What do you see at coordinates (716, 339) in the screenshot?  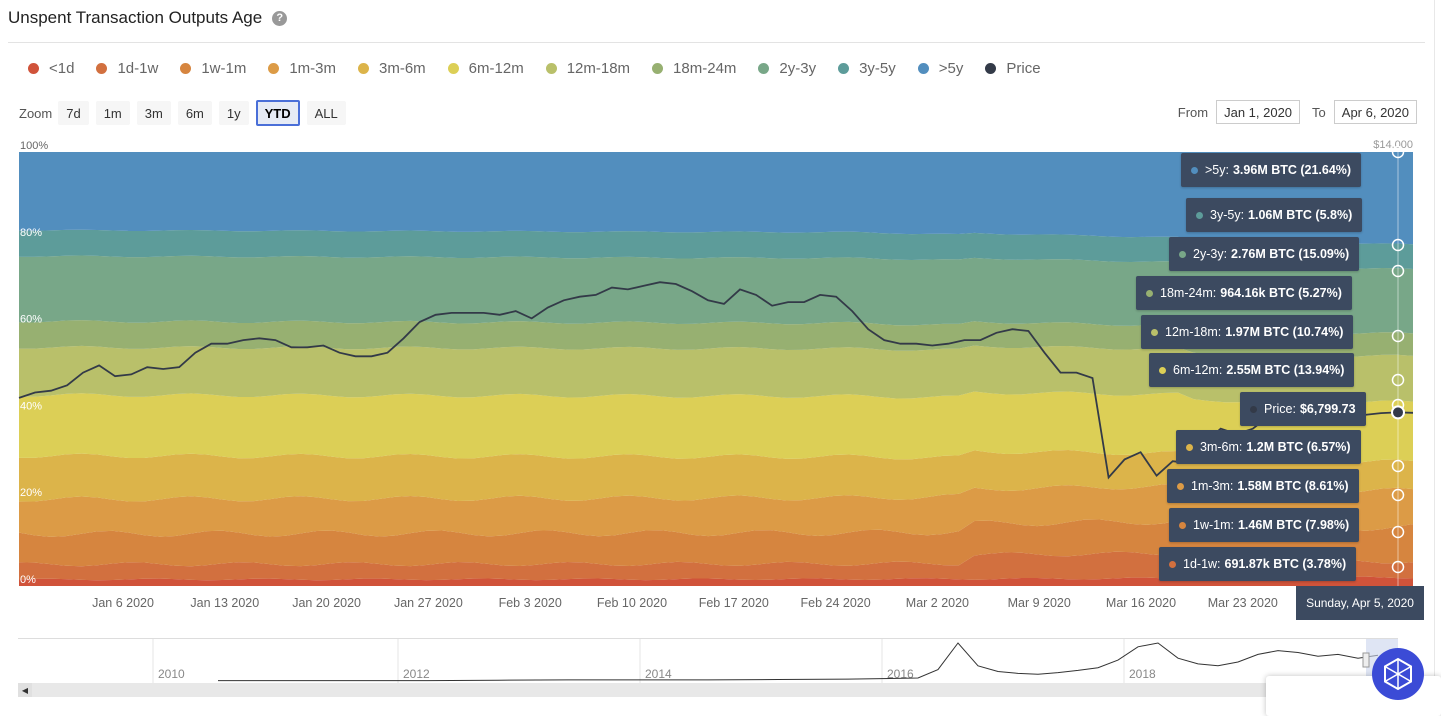 I see `area-band-18m-24m` at bounding box center [716, 339].